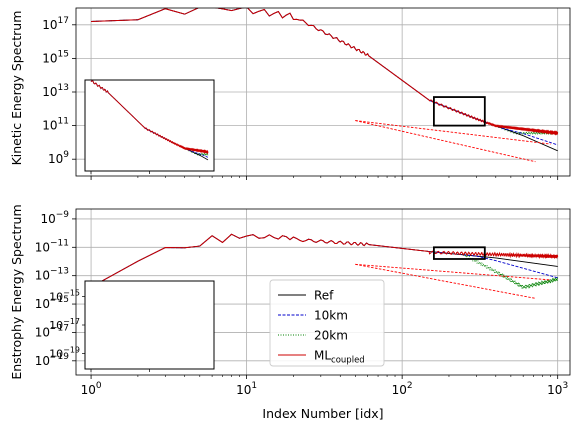 The height and width of the screenshot is (436, 582). Describe the element at coordinates (324, 260) in the screenshot. I see `series-ml-coupled` at that location.